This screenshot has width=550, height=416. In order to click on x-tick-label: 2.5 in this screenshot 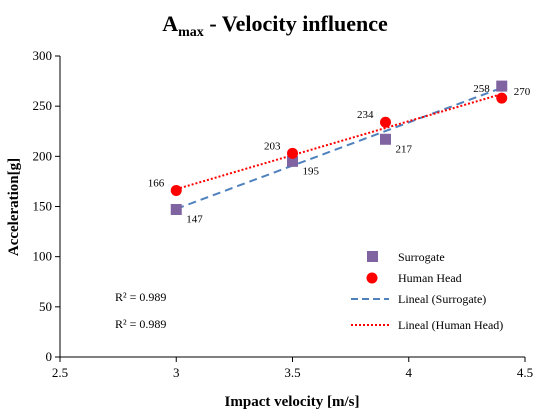, I will do `click(60, 372)`.